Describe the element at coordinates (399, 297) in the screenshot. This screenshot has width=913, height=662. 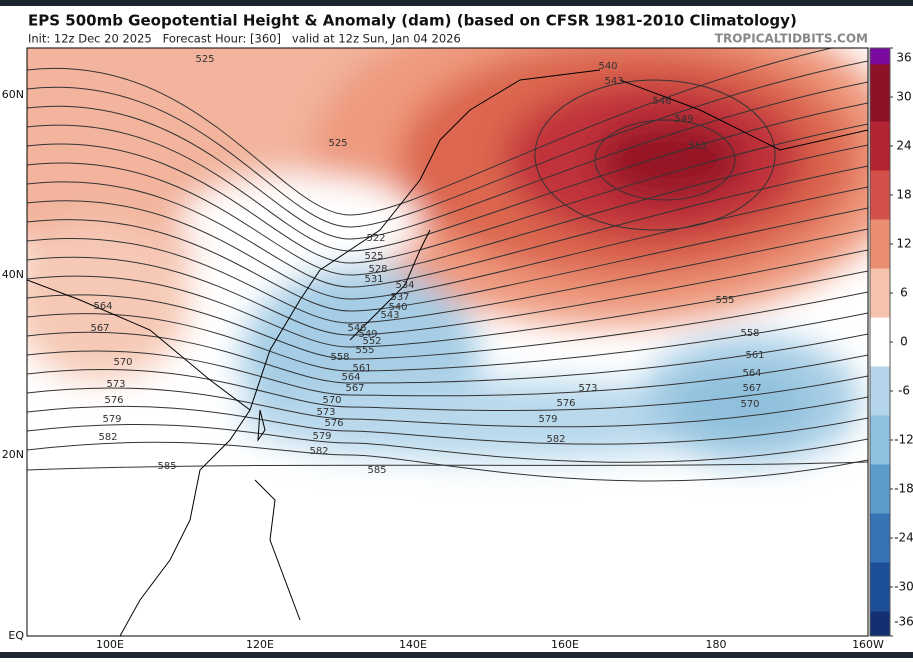
I see `contour-label: 537` at that location.